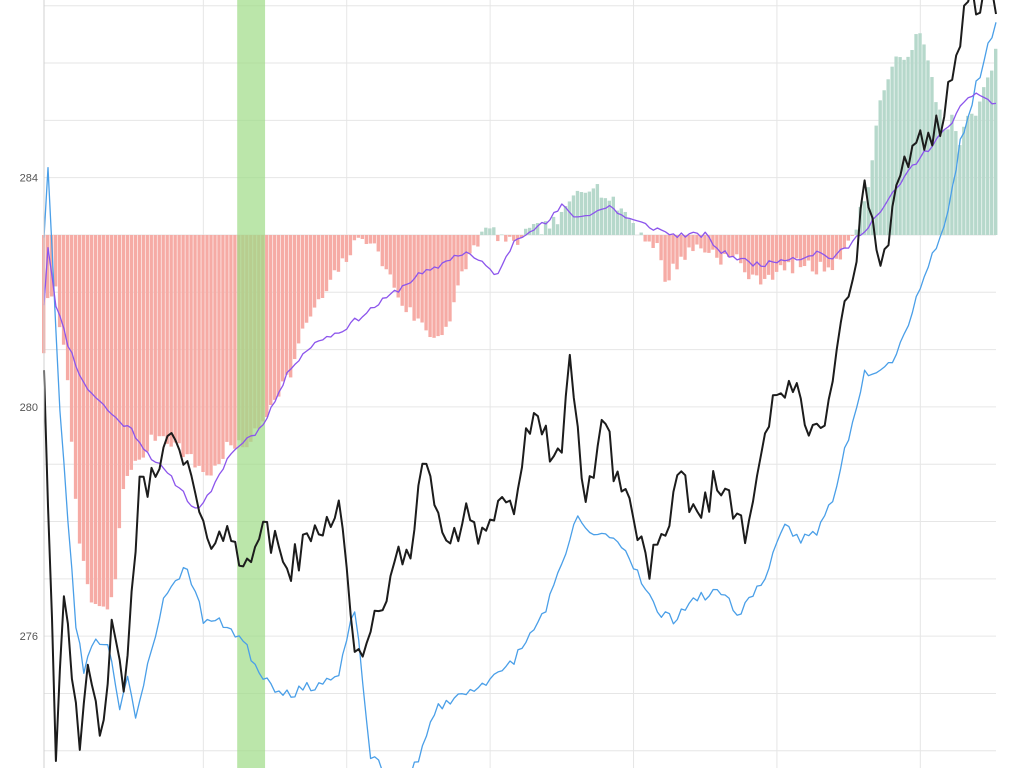  I want to click on y-tick-label: 284, so click(29, 179).